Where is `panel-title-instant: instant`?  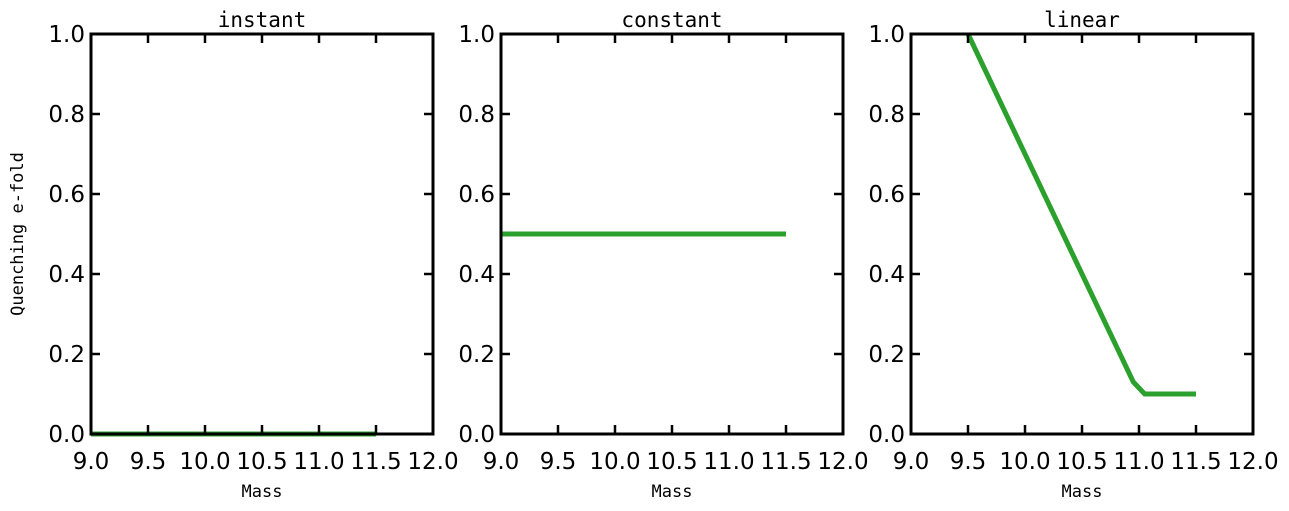 panel-title-instant: instant is located at coordinates (262, 20).